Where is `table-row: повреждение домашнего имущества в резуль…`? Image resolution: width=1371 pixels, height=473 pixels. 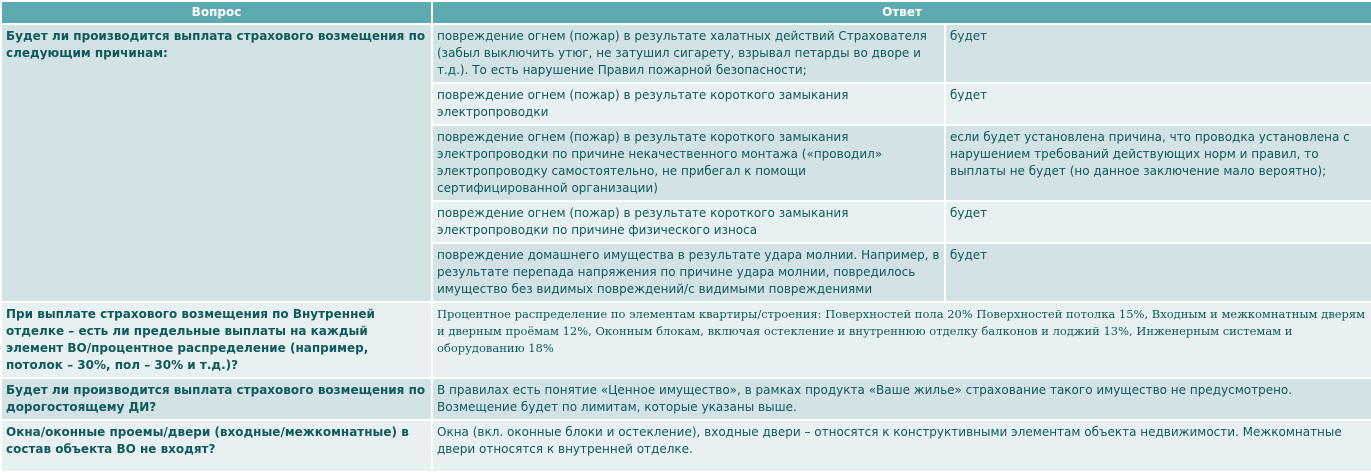 table-row: повреждение домашнего имущества в резуль… is located at coordinates (686, 272).